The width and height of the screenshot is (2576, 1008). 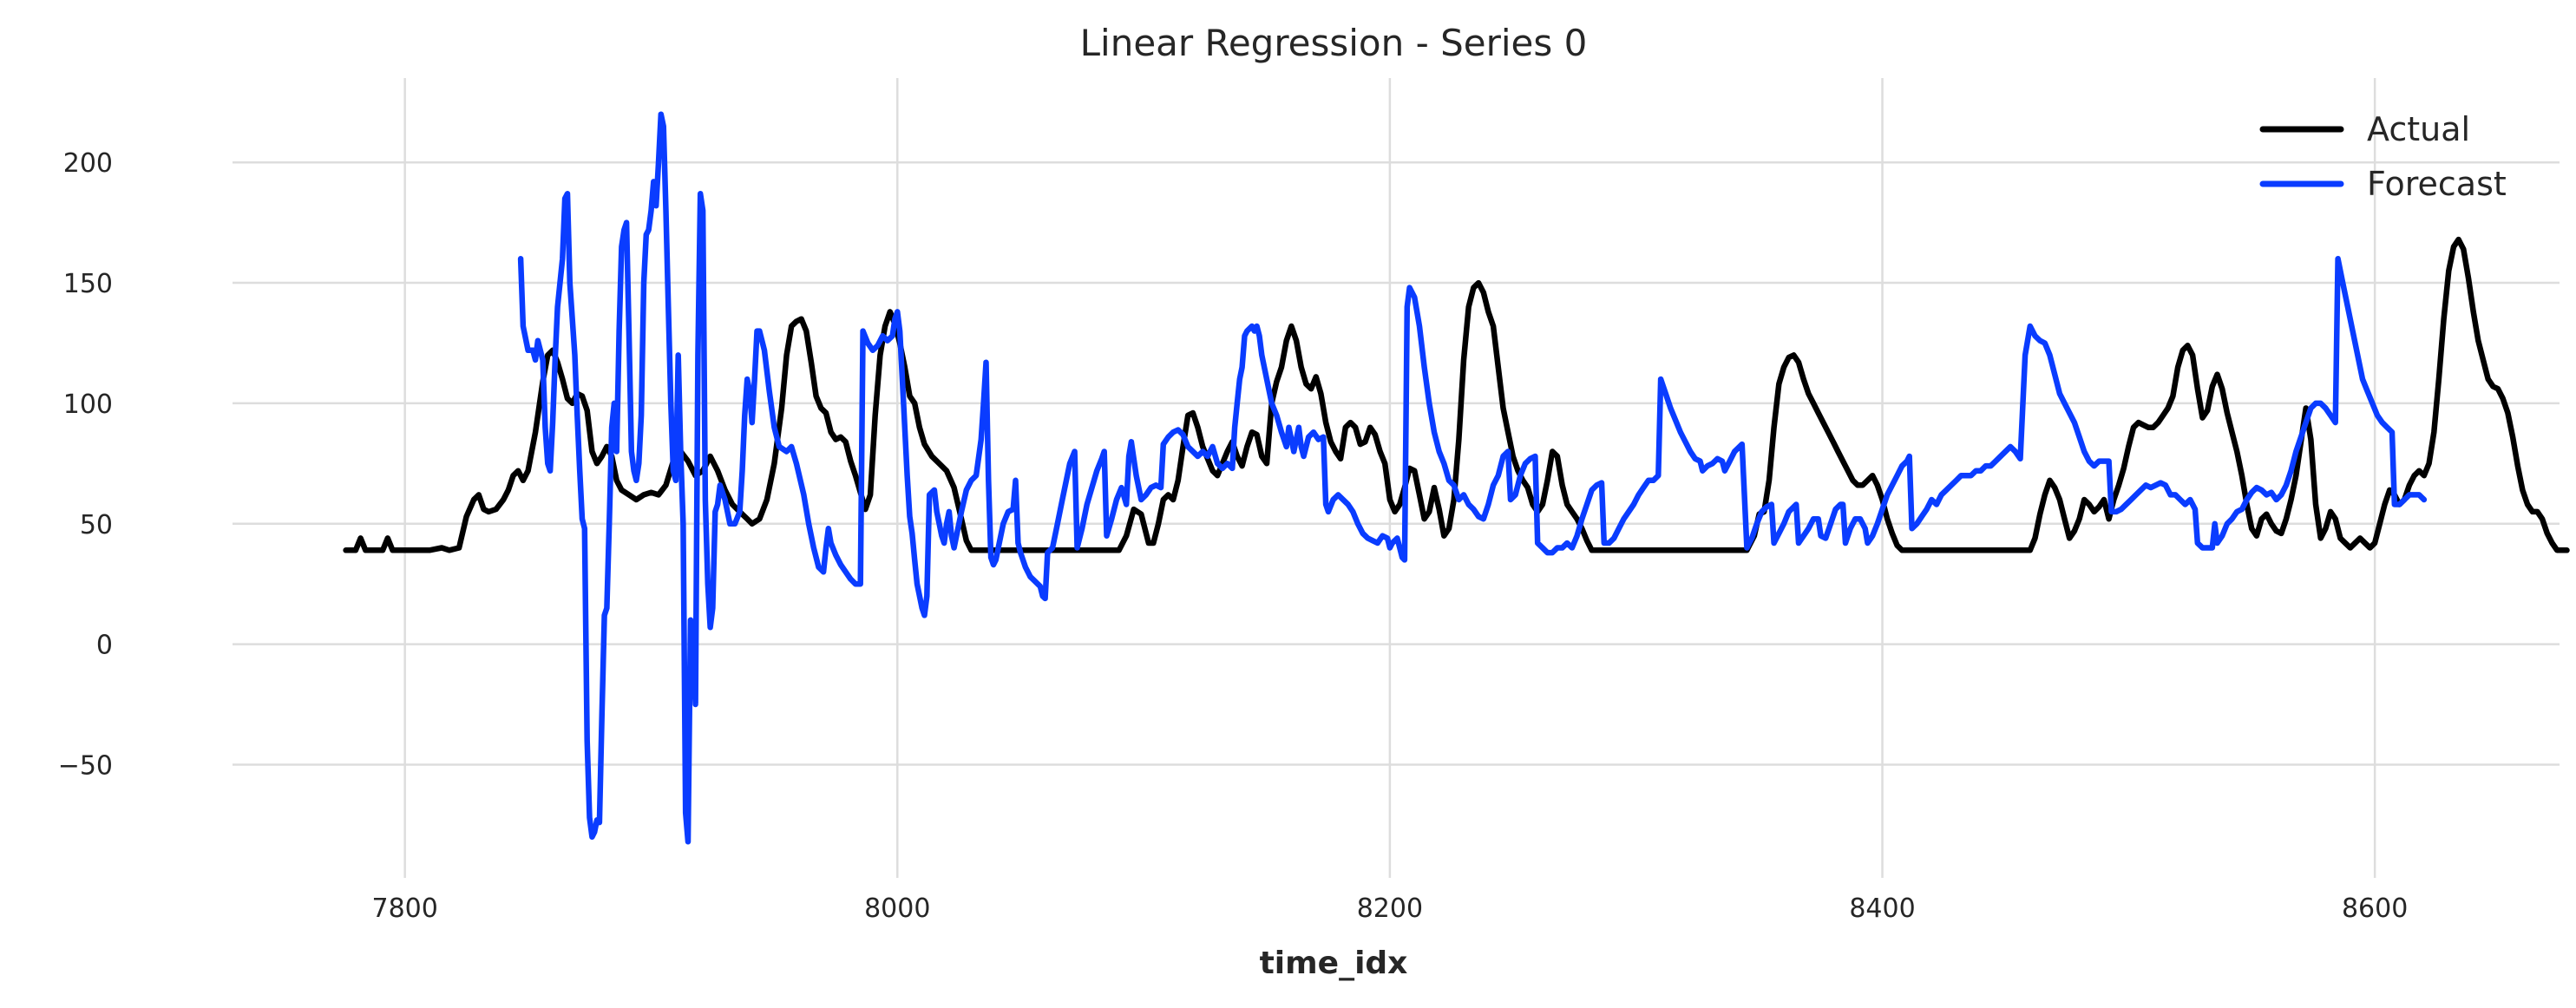 What do you see at coordinates (897, 908) in the screenshot?
I see `x-tick-label: 8000` at bounding box center [897, 908].